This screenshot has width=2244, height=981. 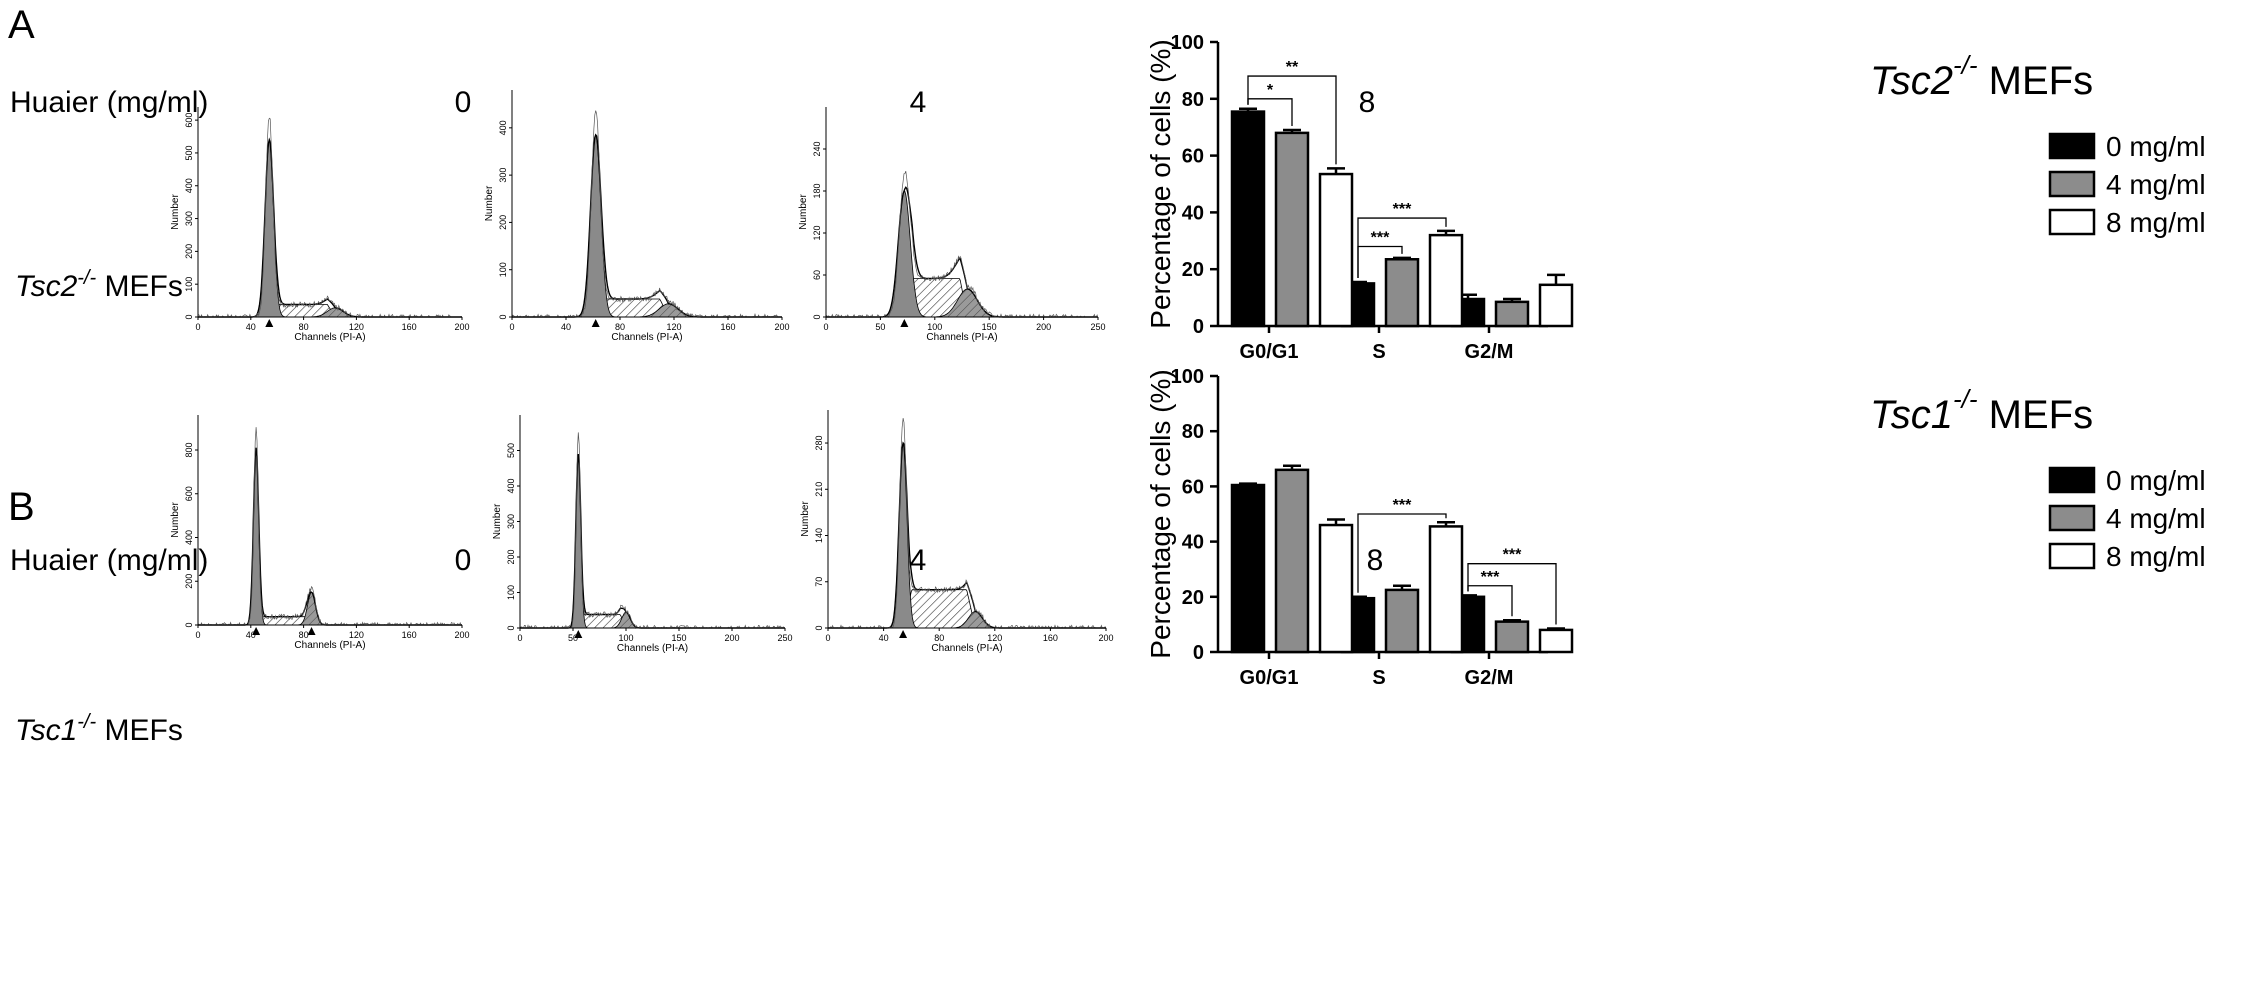 What do you see at coordinates (1193, 432) in the screenshot?
I see `bar-y-tick-label: 80` at bounding box center [1193, 432].